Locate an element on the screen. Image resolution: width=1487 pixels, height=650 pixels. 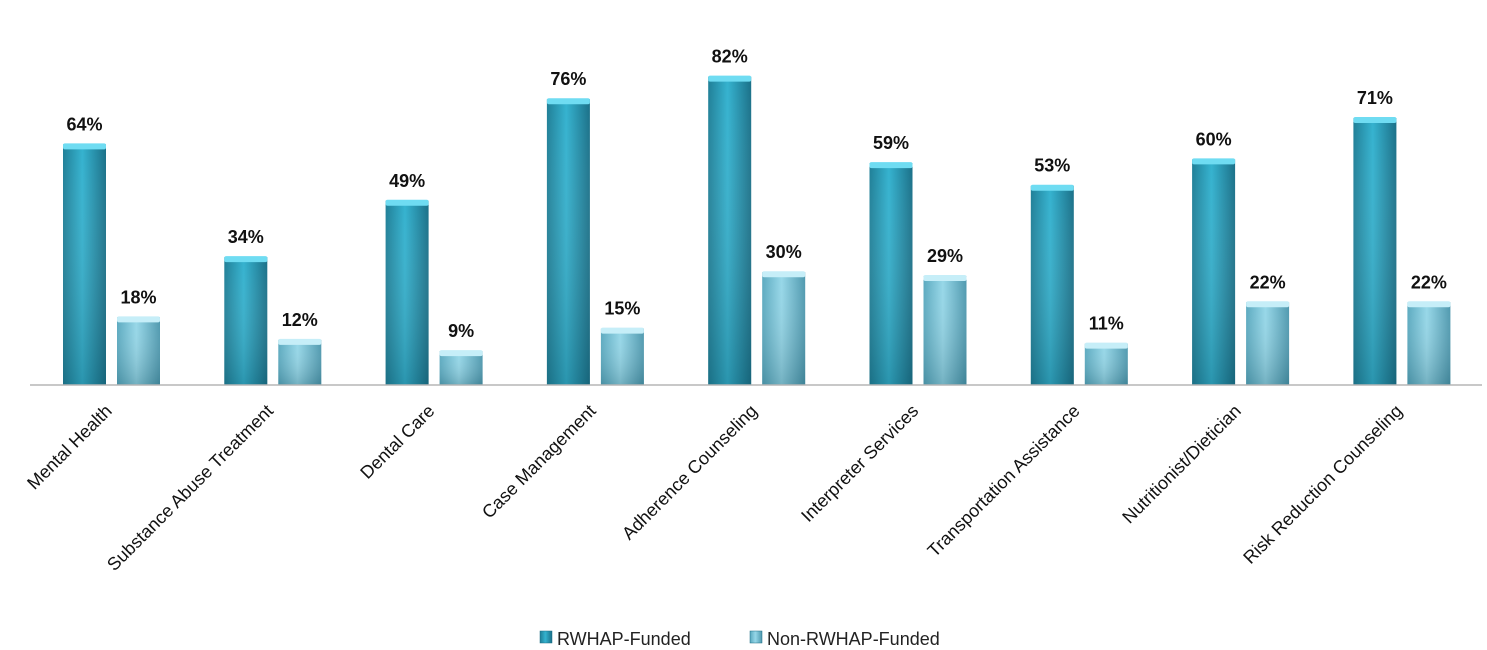
data-label: 76% is located at coordinates (568, 79).